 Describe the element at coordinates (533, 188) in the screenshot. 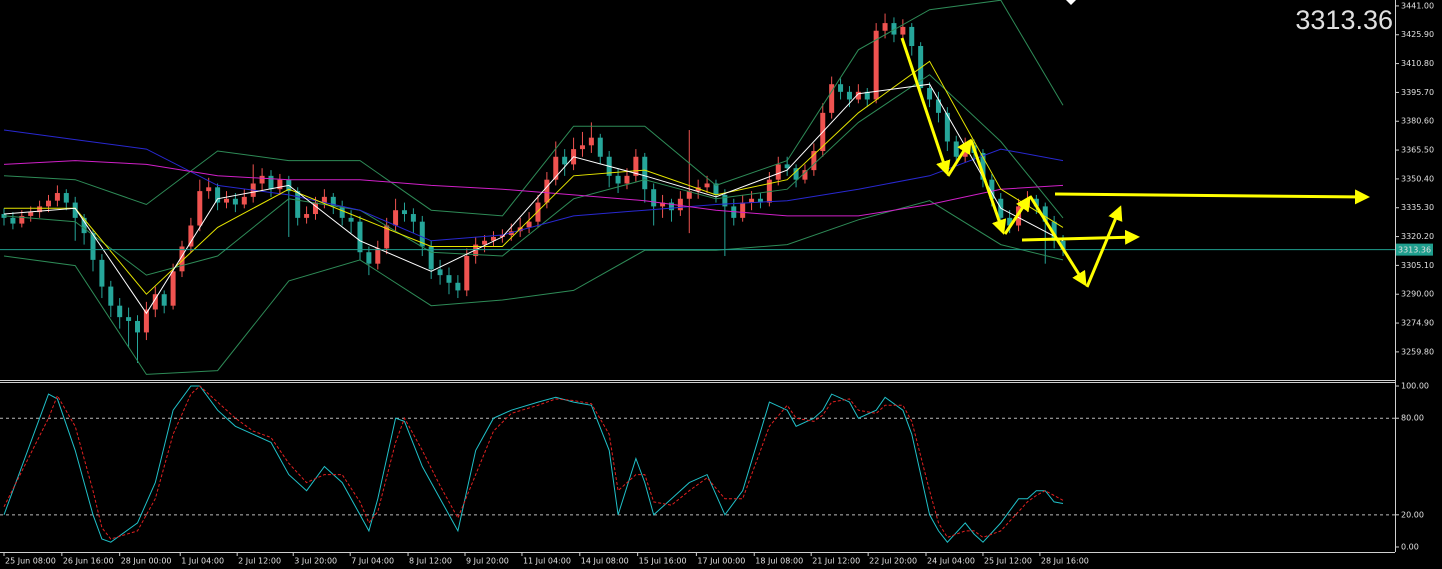

I see `indicator-line` at that location.